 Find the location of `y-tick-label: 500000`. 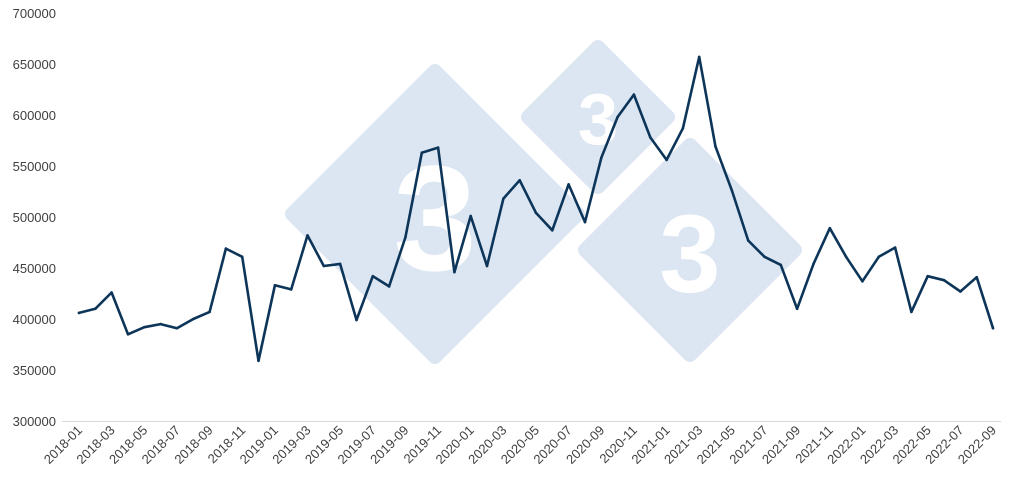

y-tick-label: 500000 is located at coordinates (34, 217).